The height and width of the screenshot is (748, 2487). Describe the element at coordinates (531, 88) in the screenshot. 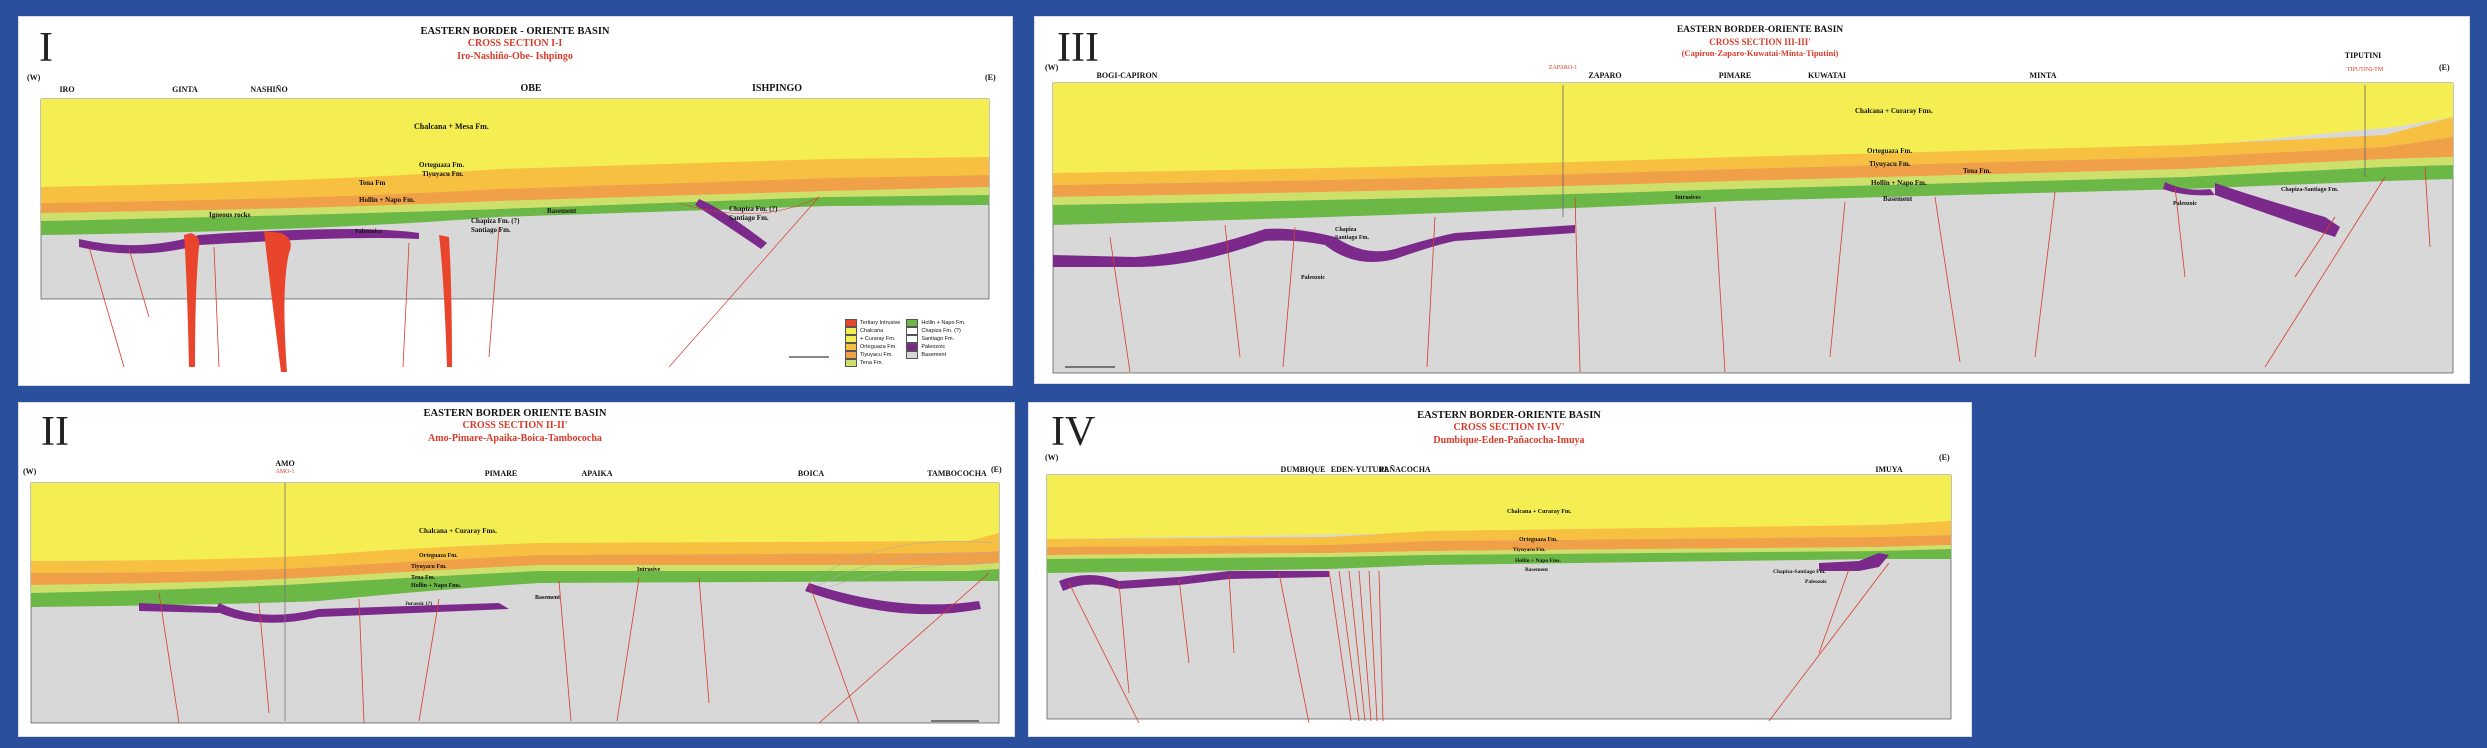

I see `location-label: OBE` at that location.